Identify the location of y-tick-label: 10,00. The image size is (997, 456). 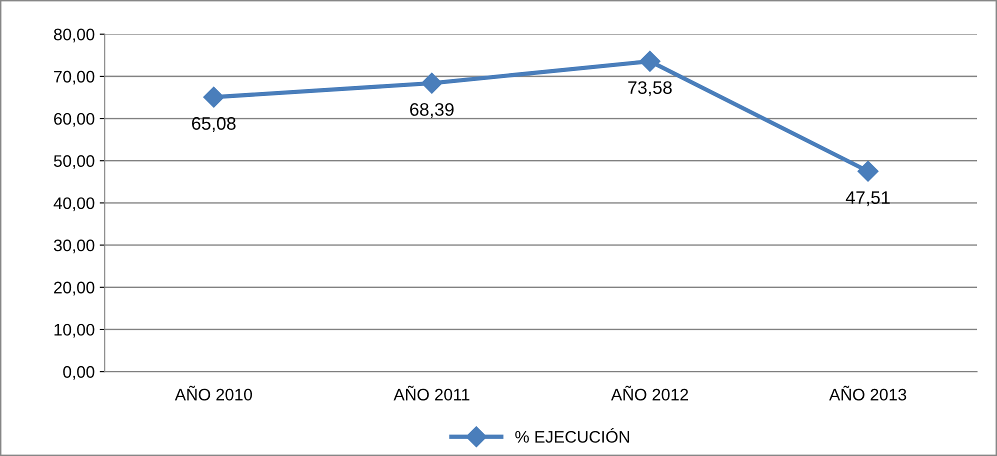
(74, 331).